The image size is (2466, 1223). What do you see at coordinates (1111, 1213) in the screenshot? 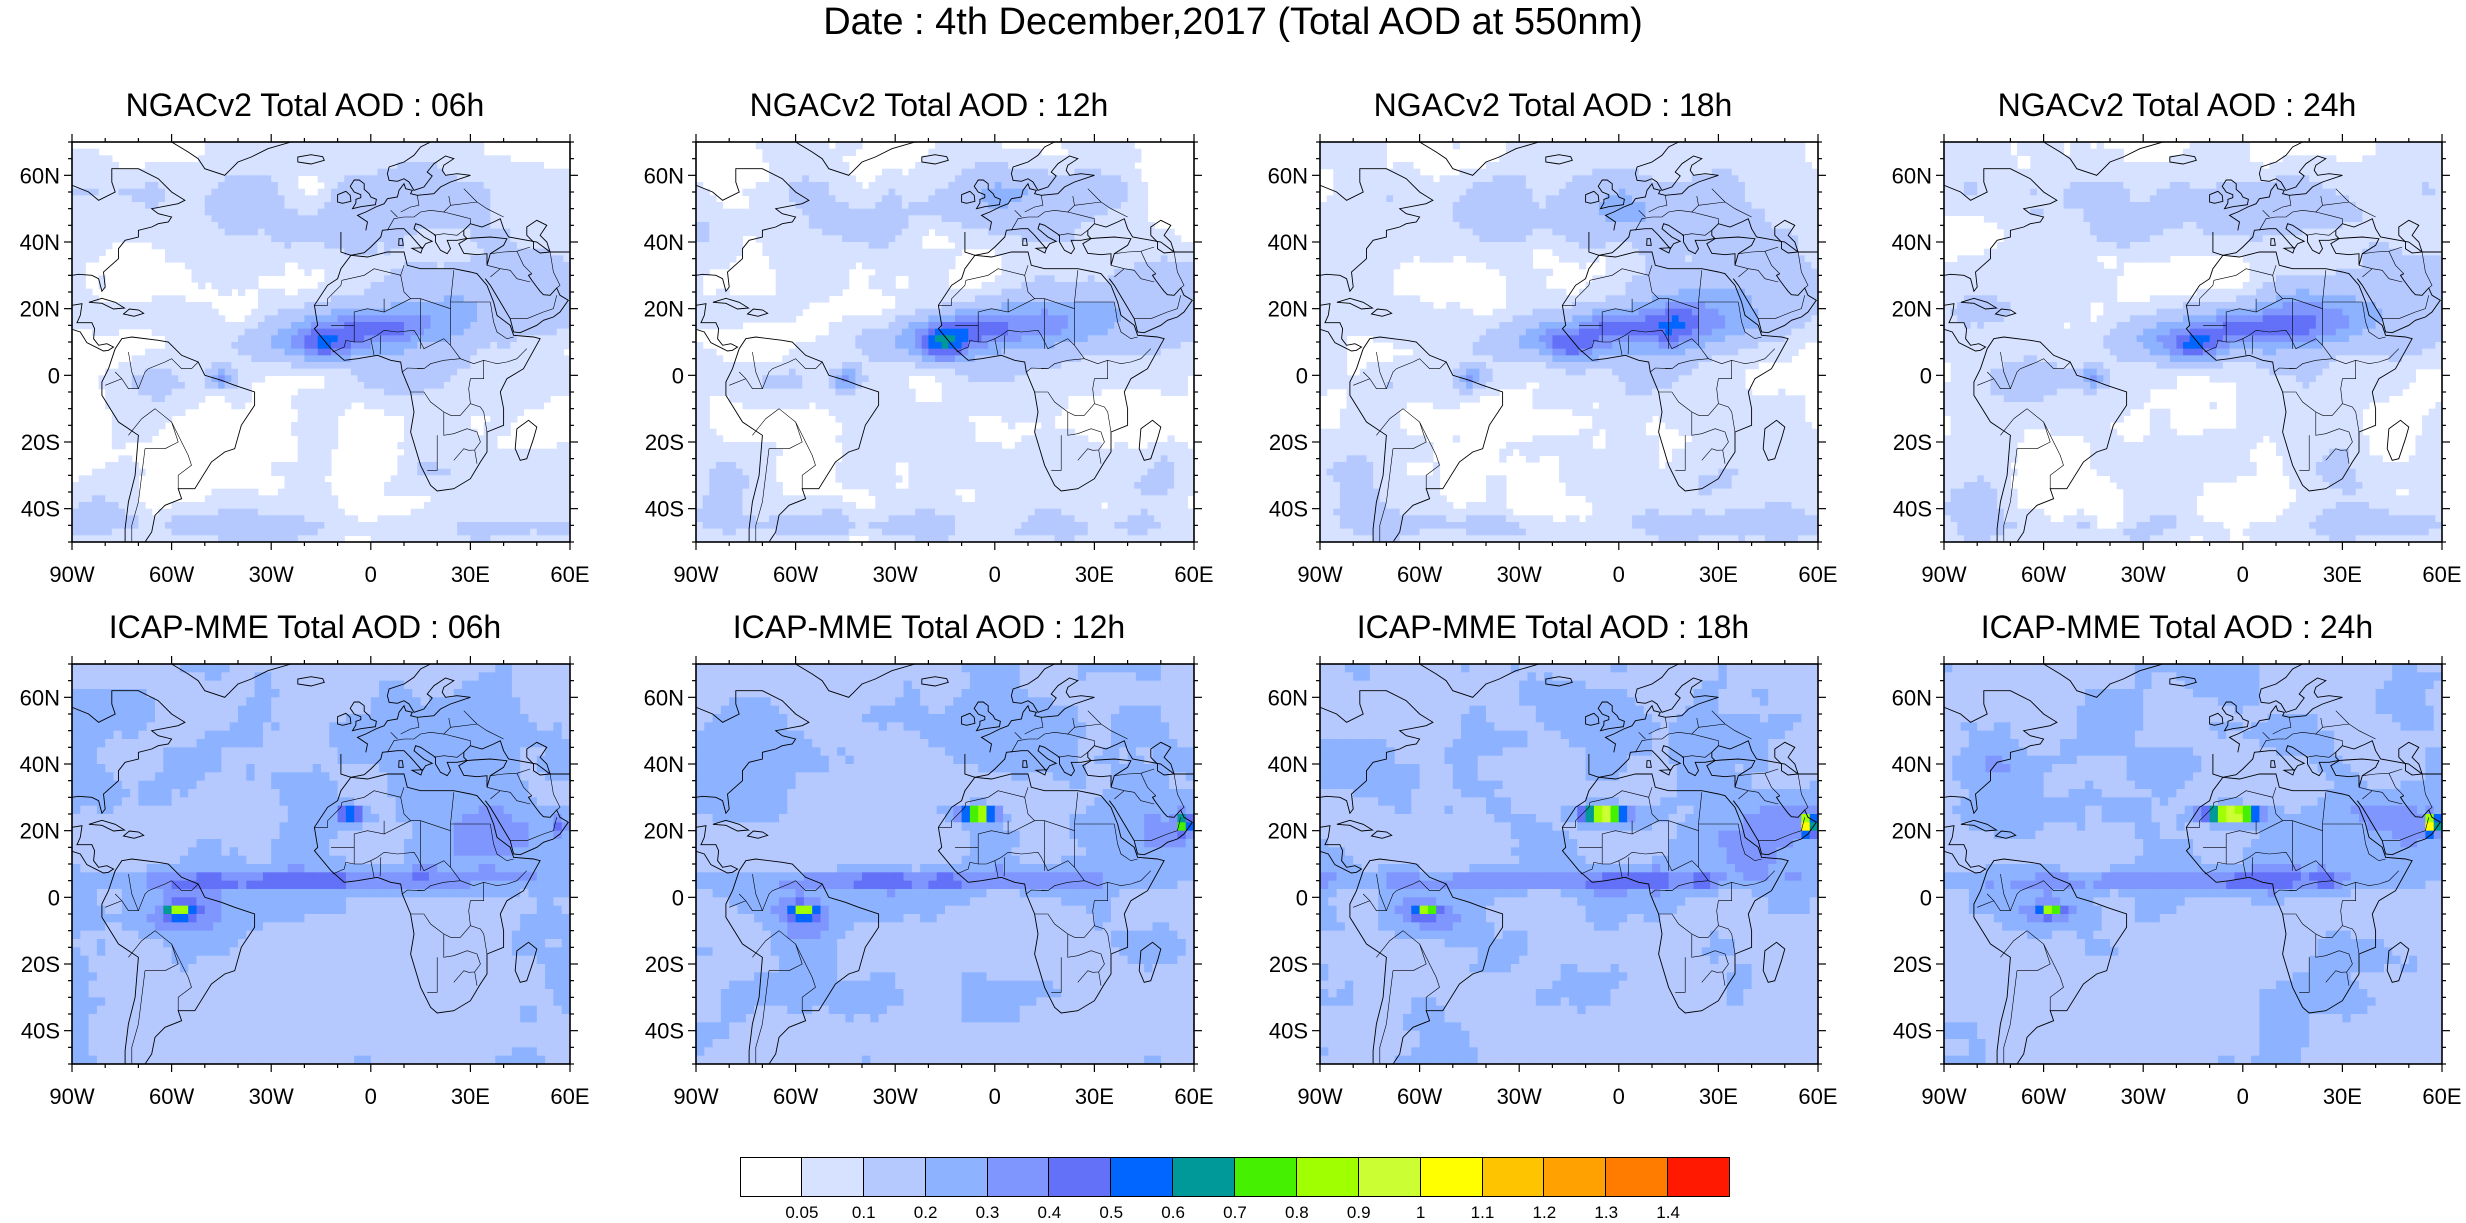
I see `colorbar-label: 0.5` at bounding box center [1111, 1213].